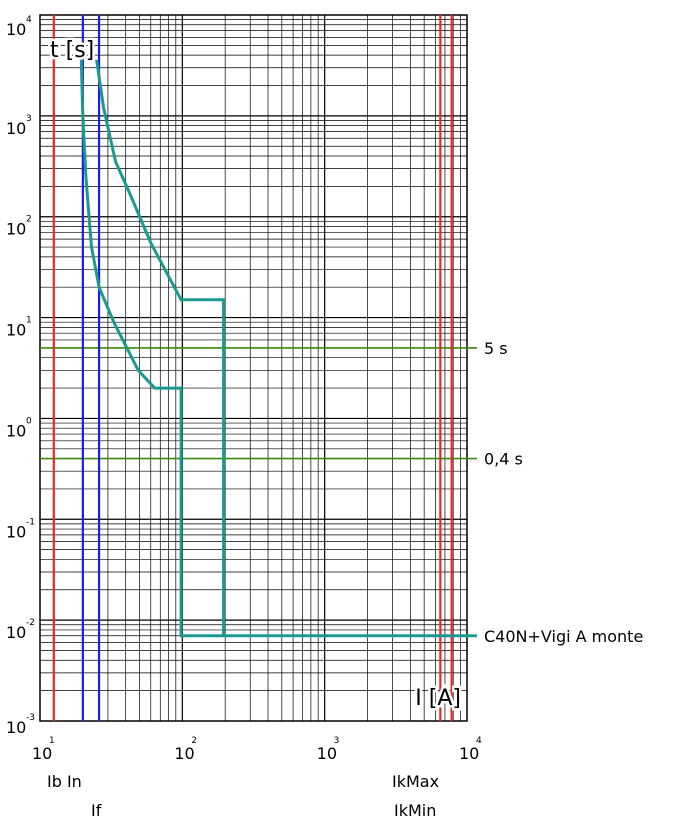  What do you see at coordinates (29, 119) in the screenshot?
I see `y-tick-exponent: 3` at bounding box center [29, 119].